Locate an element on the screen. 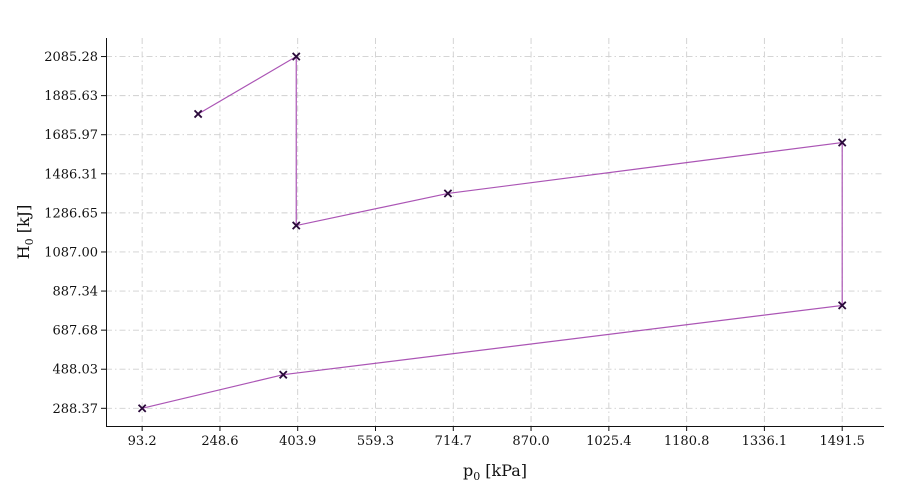 Image resolution: width=899 pixels, height=499 pixels. y-tick-label: 288.37 is located at coordinates (76, 409).